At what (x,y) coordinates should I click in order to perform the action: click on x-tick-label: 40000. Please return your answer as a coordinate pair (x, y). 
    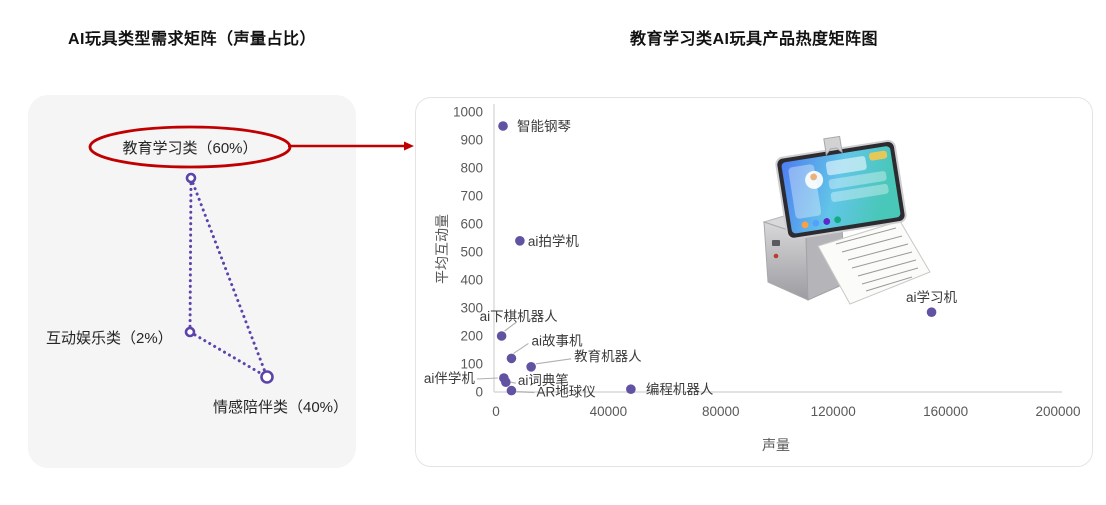
    Looking at the image, I should click on (609, 411).